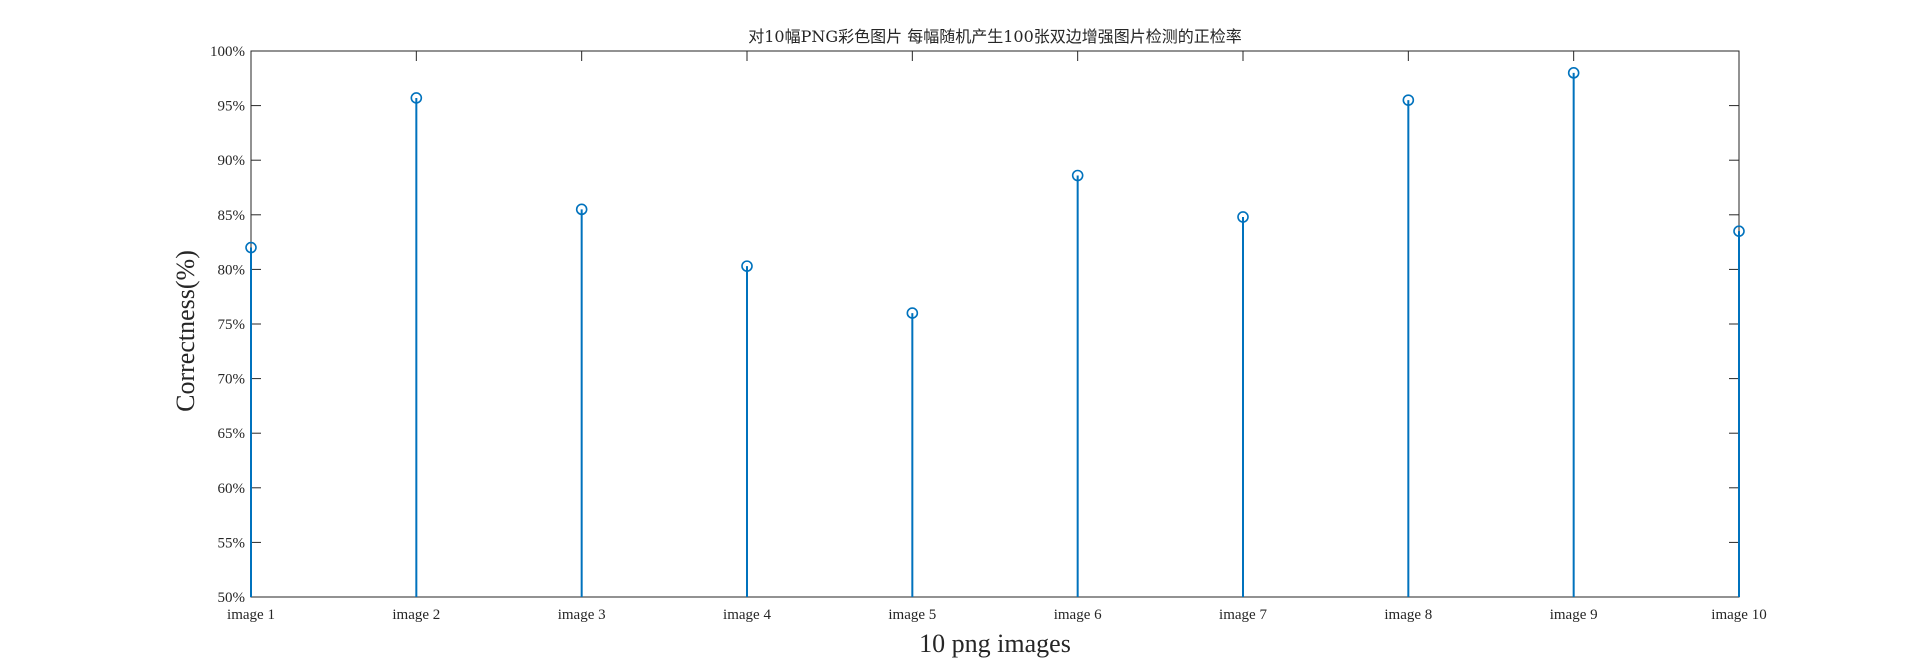 The image size is (1920, 671). Describe the element at coordinates (1574, 615) in the screenshot. I see `x-tick-label: image 9` at that location.